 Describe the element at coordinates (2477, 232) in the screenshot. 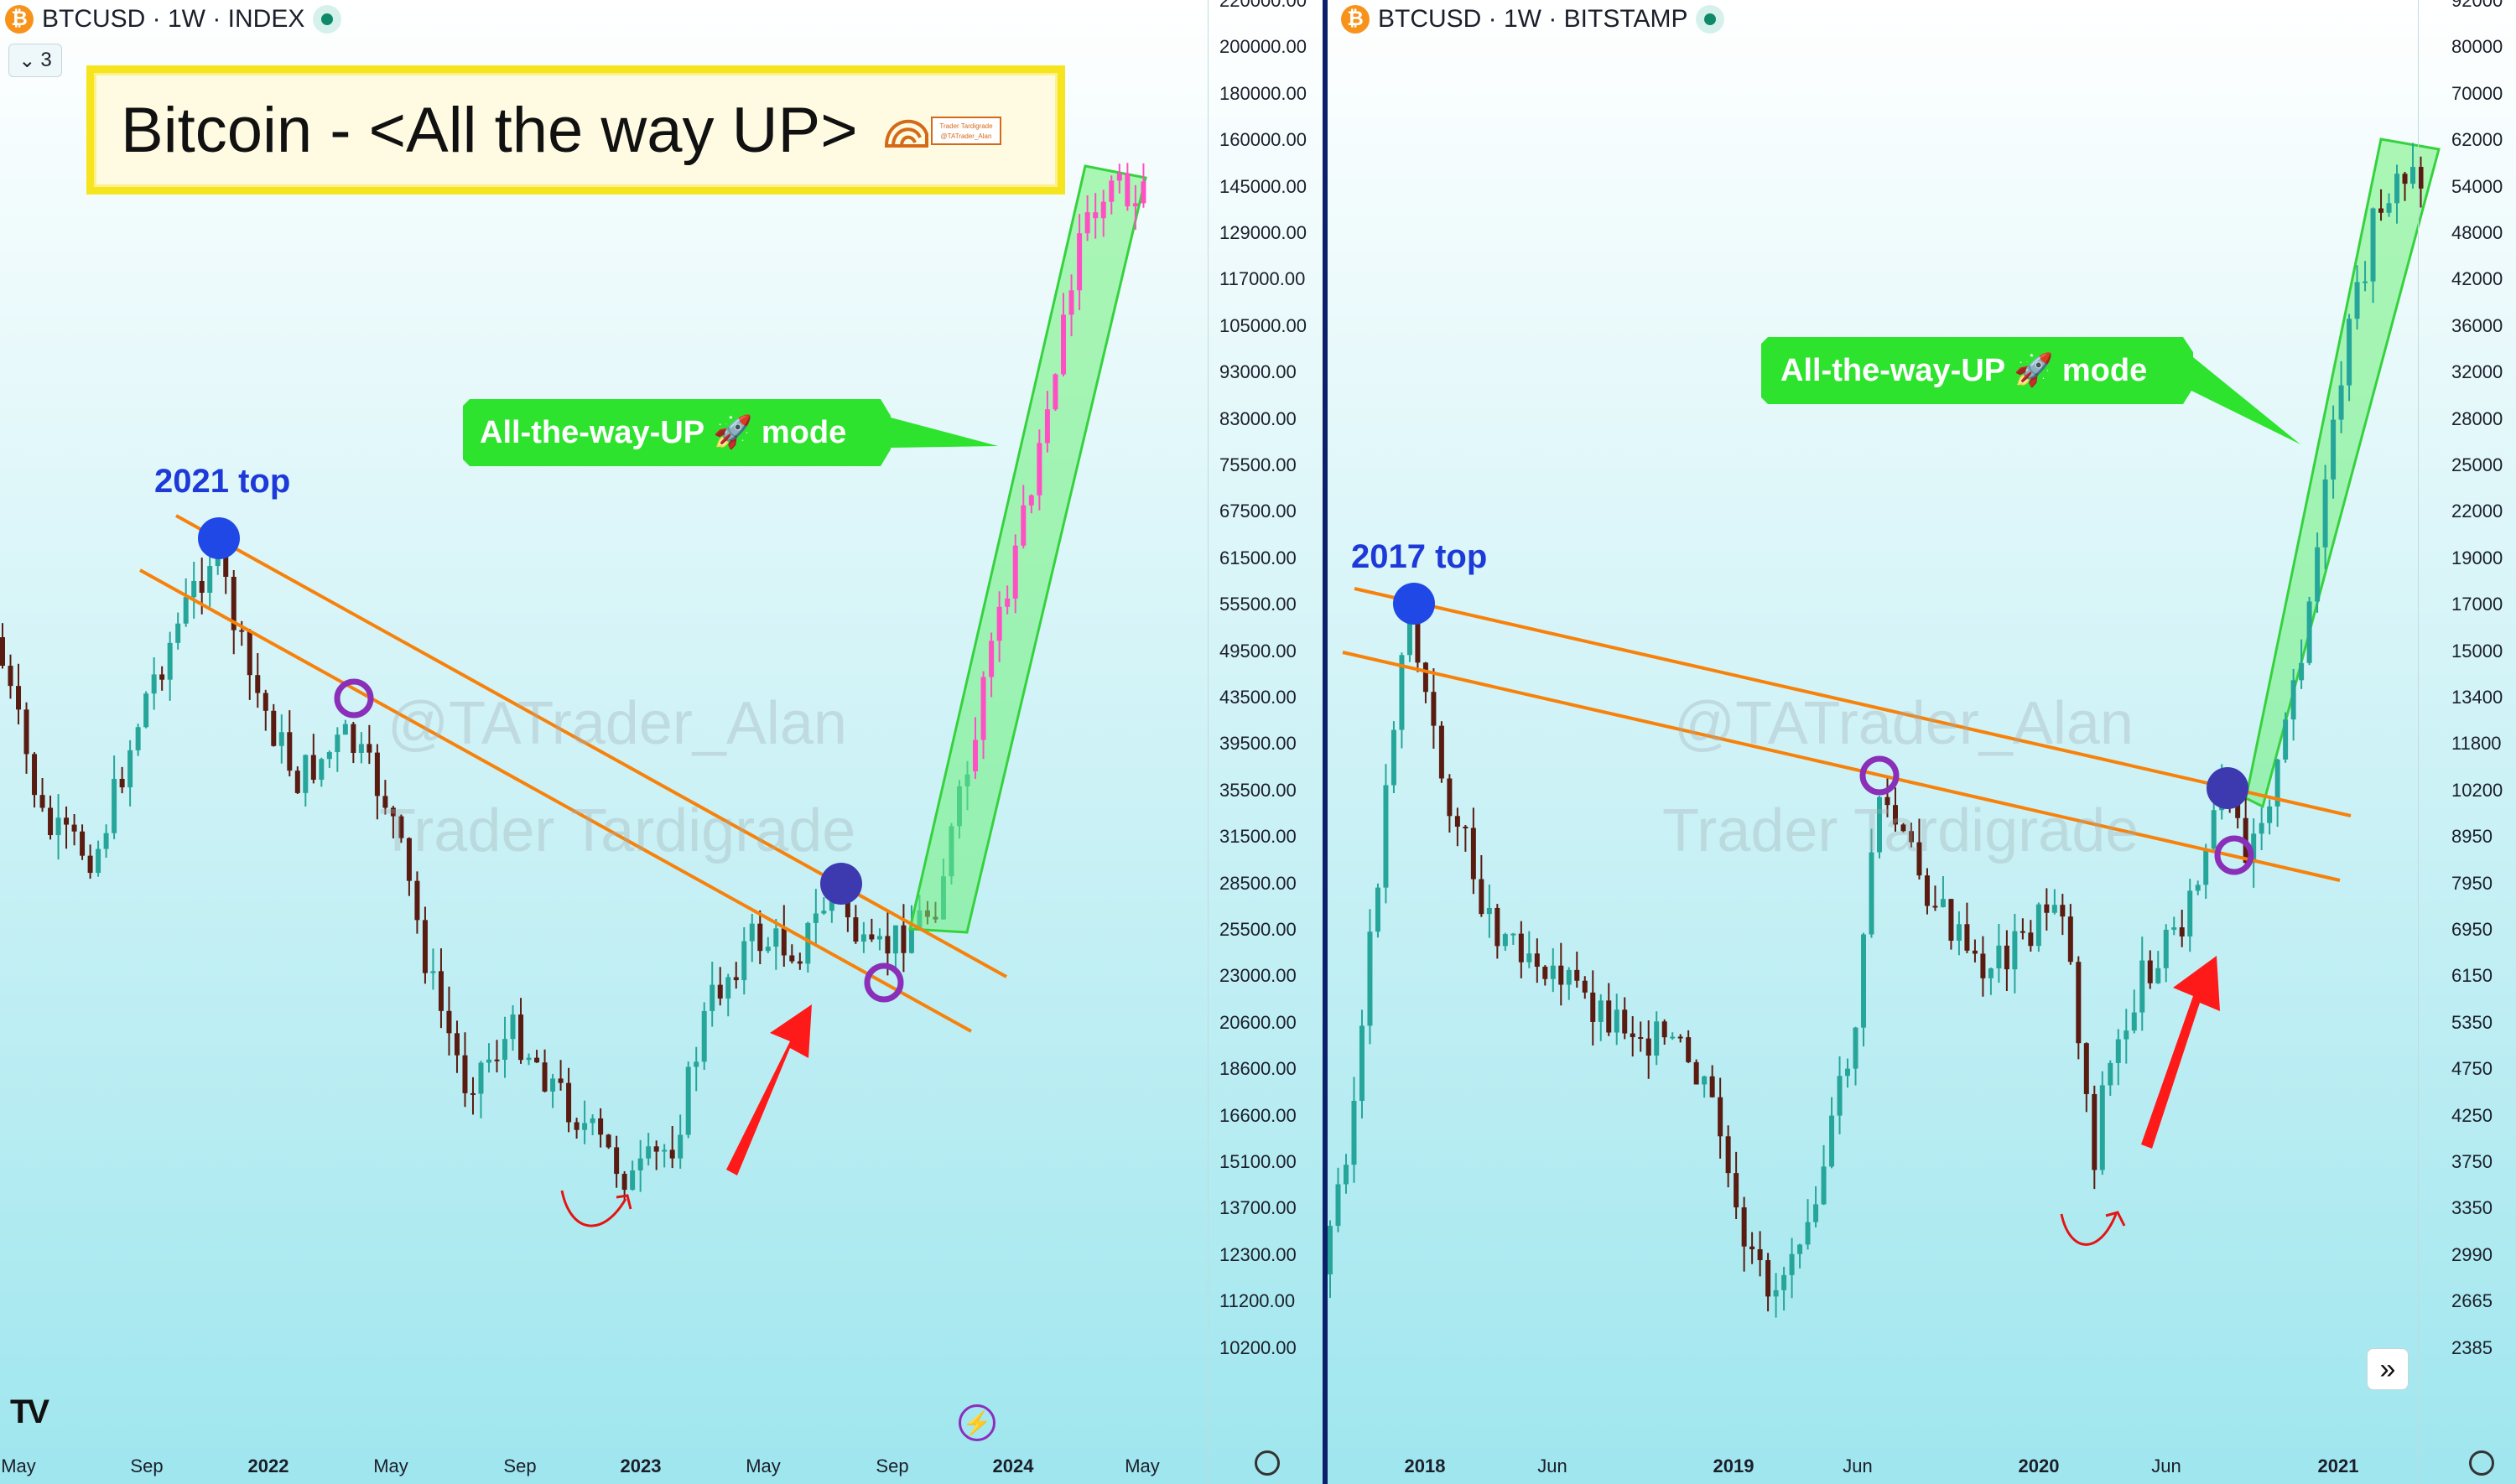

I see `price-tick-label: 48000` at that location.